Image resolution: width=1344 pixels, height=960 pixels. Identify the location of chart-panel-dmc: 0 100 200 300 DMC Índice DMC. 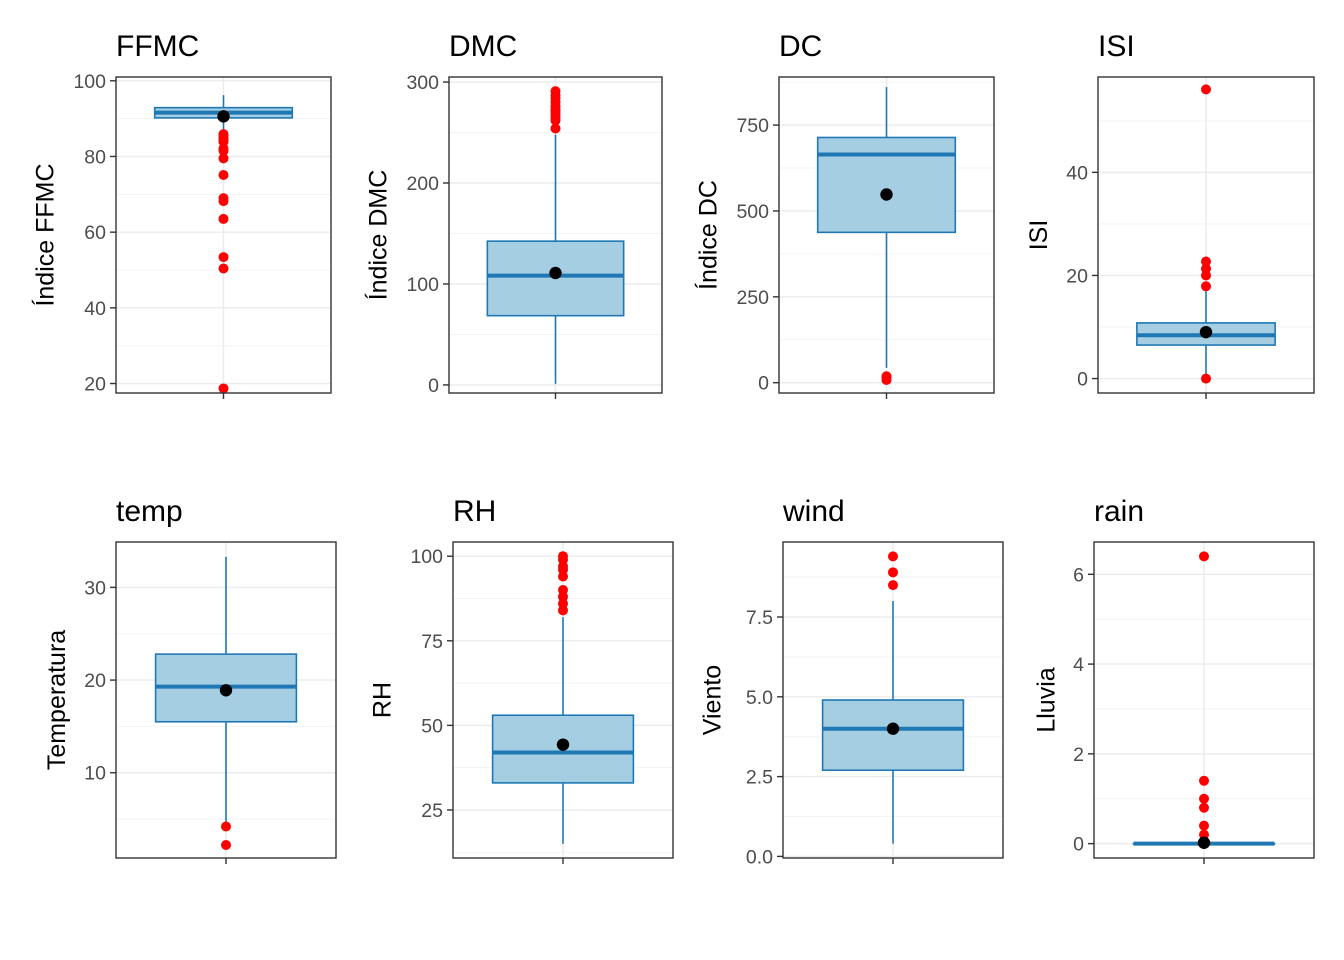
(513, 214).